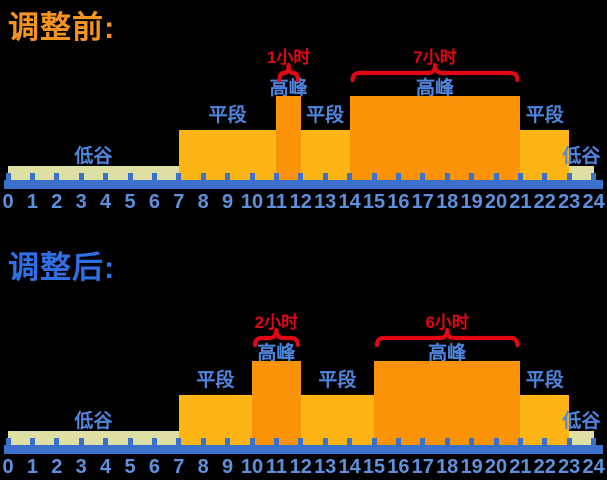  Describe the element at coordinates (276, 467) in the screenshot. I see `axis-hour-label: 11` at that location.